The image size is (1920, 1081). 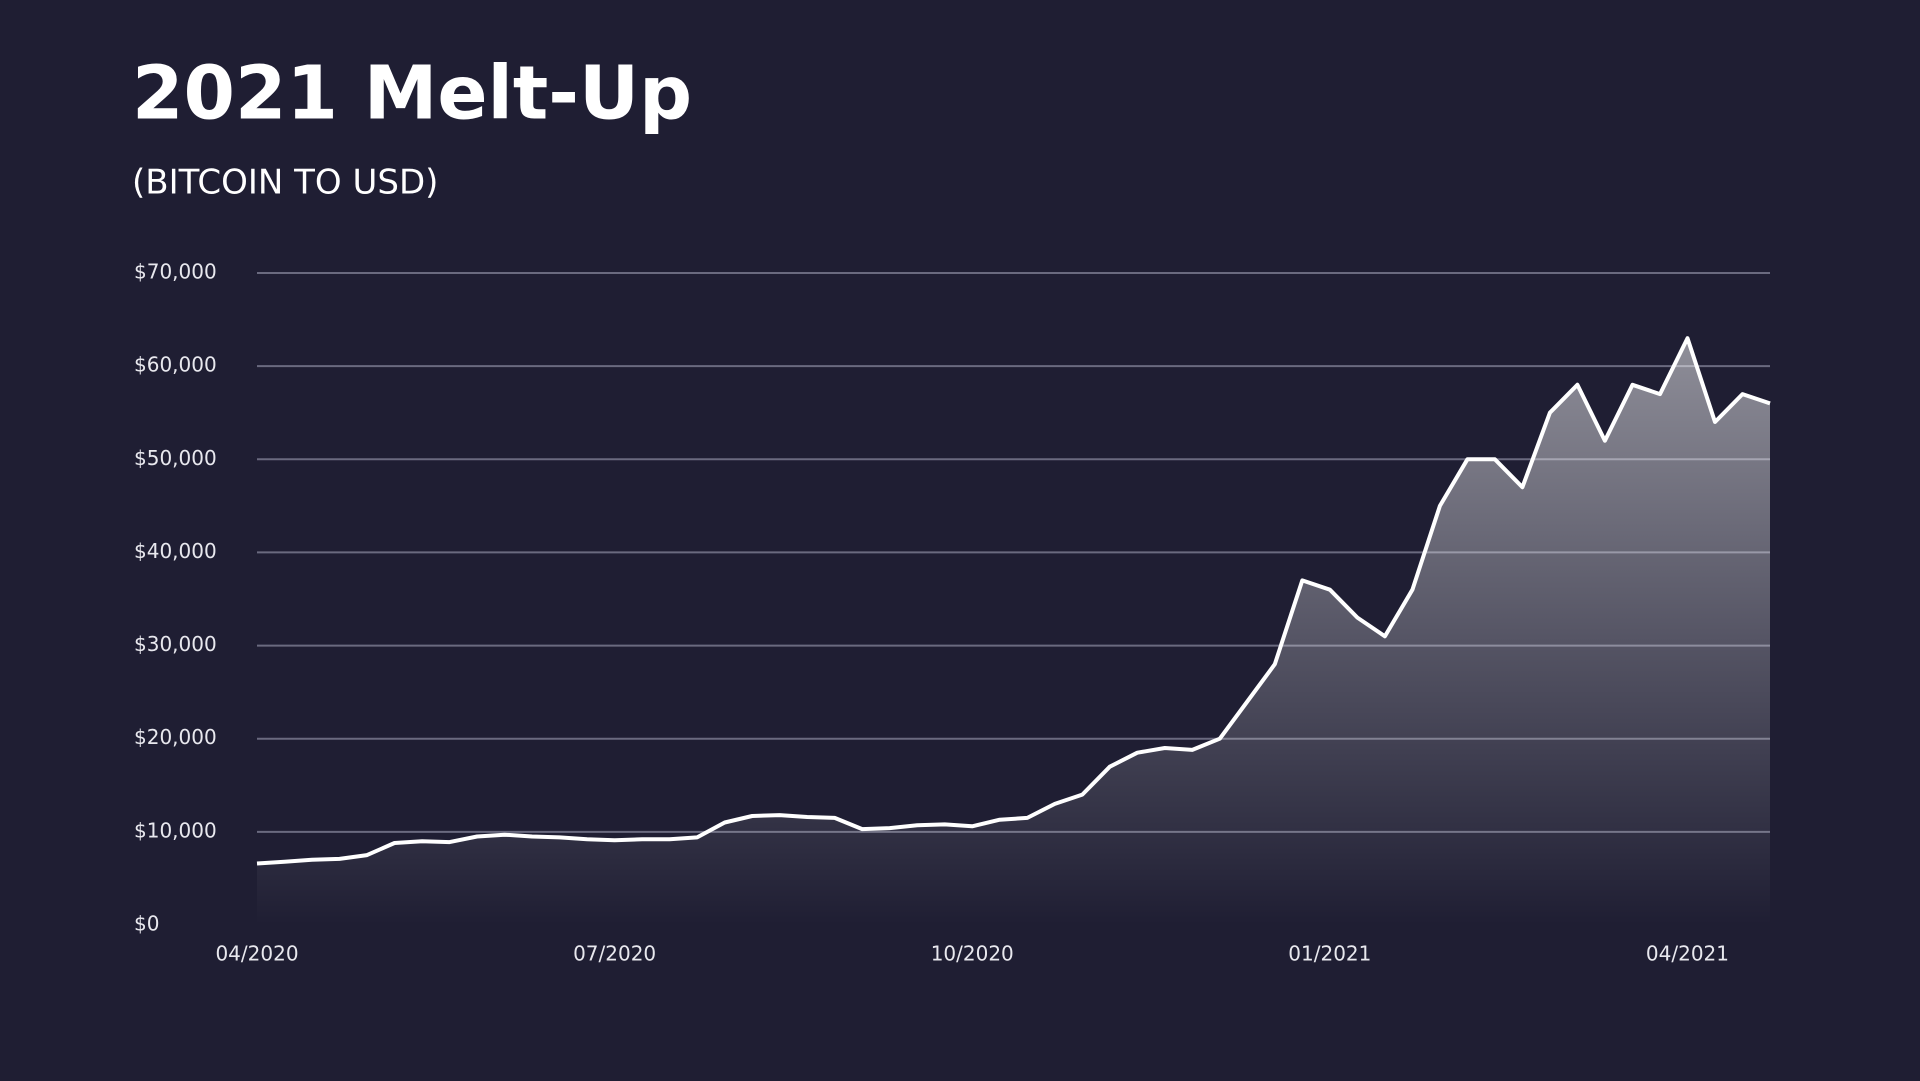 What do you see at coordinates (412, 94) in the screenshot?
I see `chart-title: 2021 Melt-Up` at bounding box center [412, 94].